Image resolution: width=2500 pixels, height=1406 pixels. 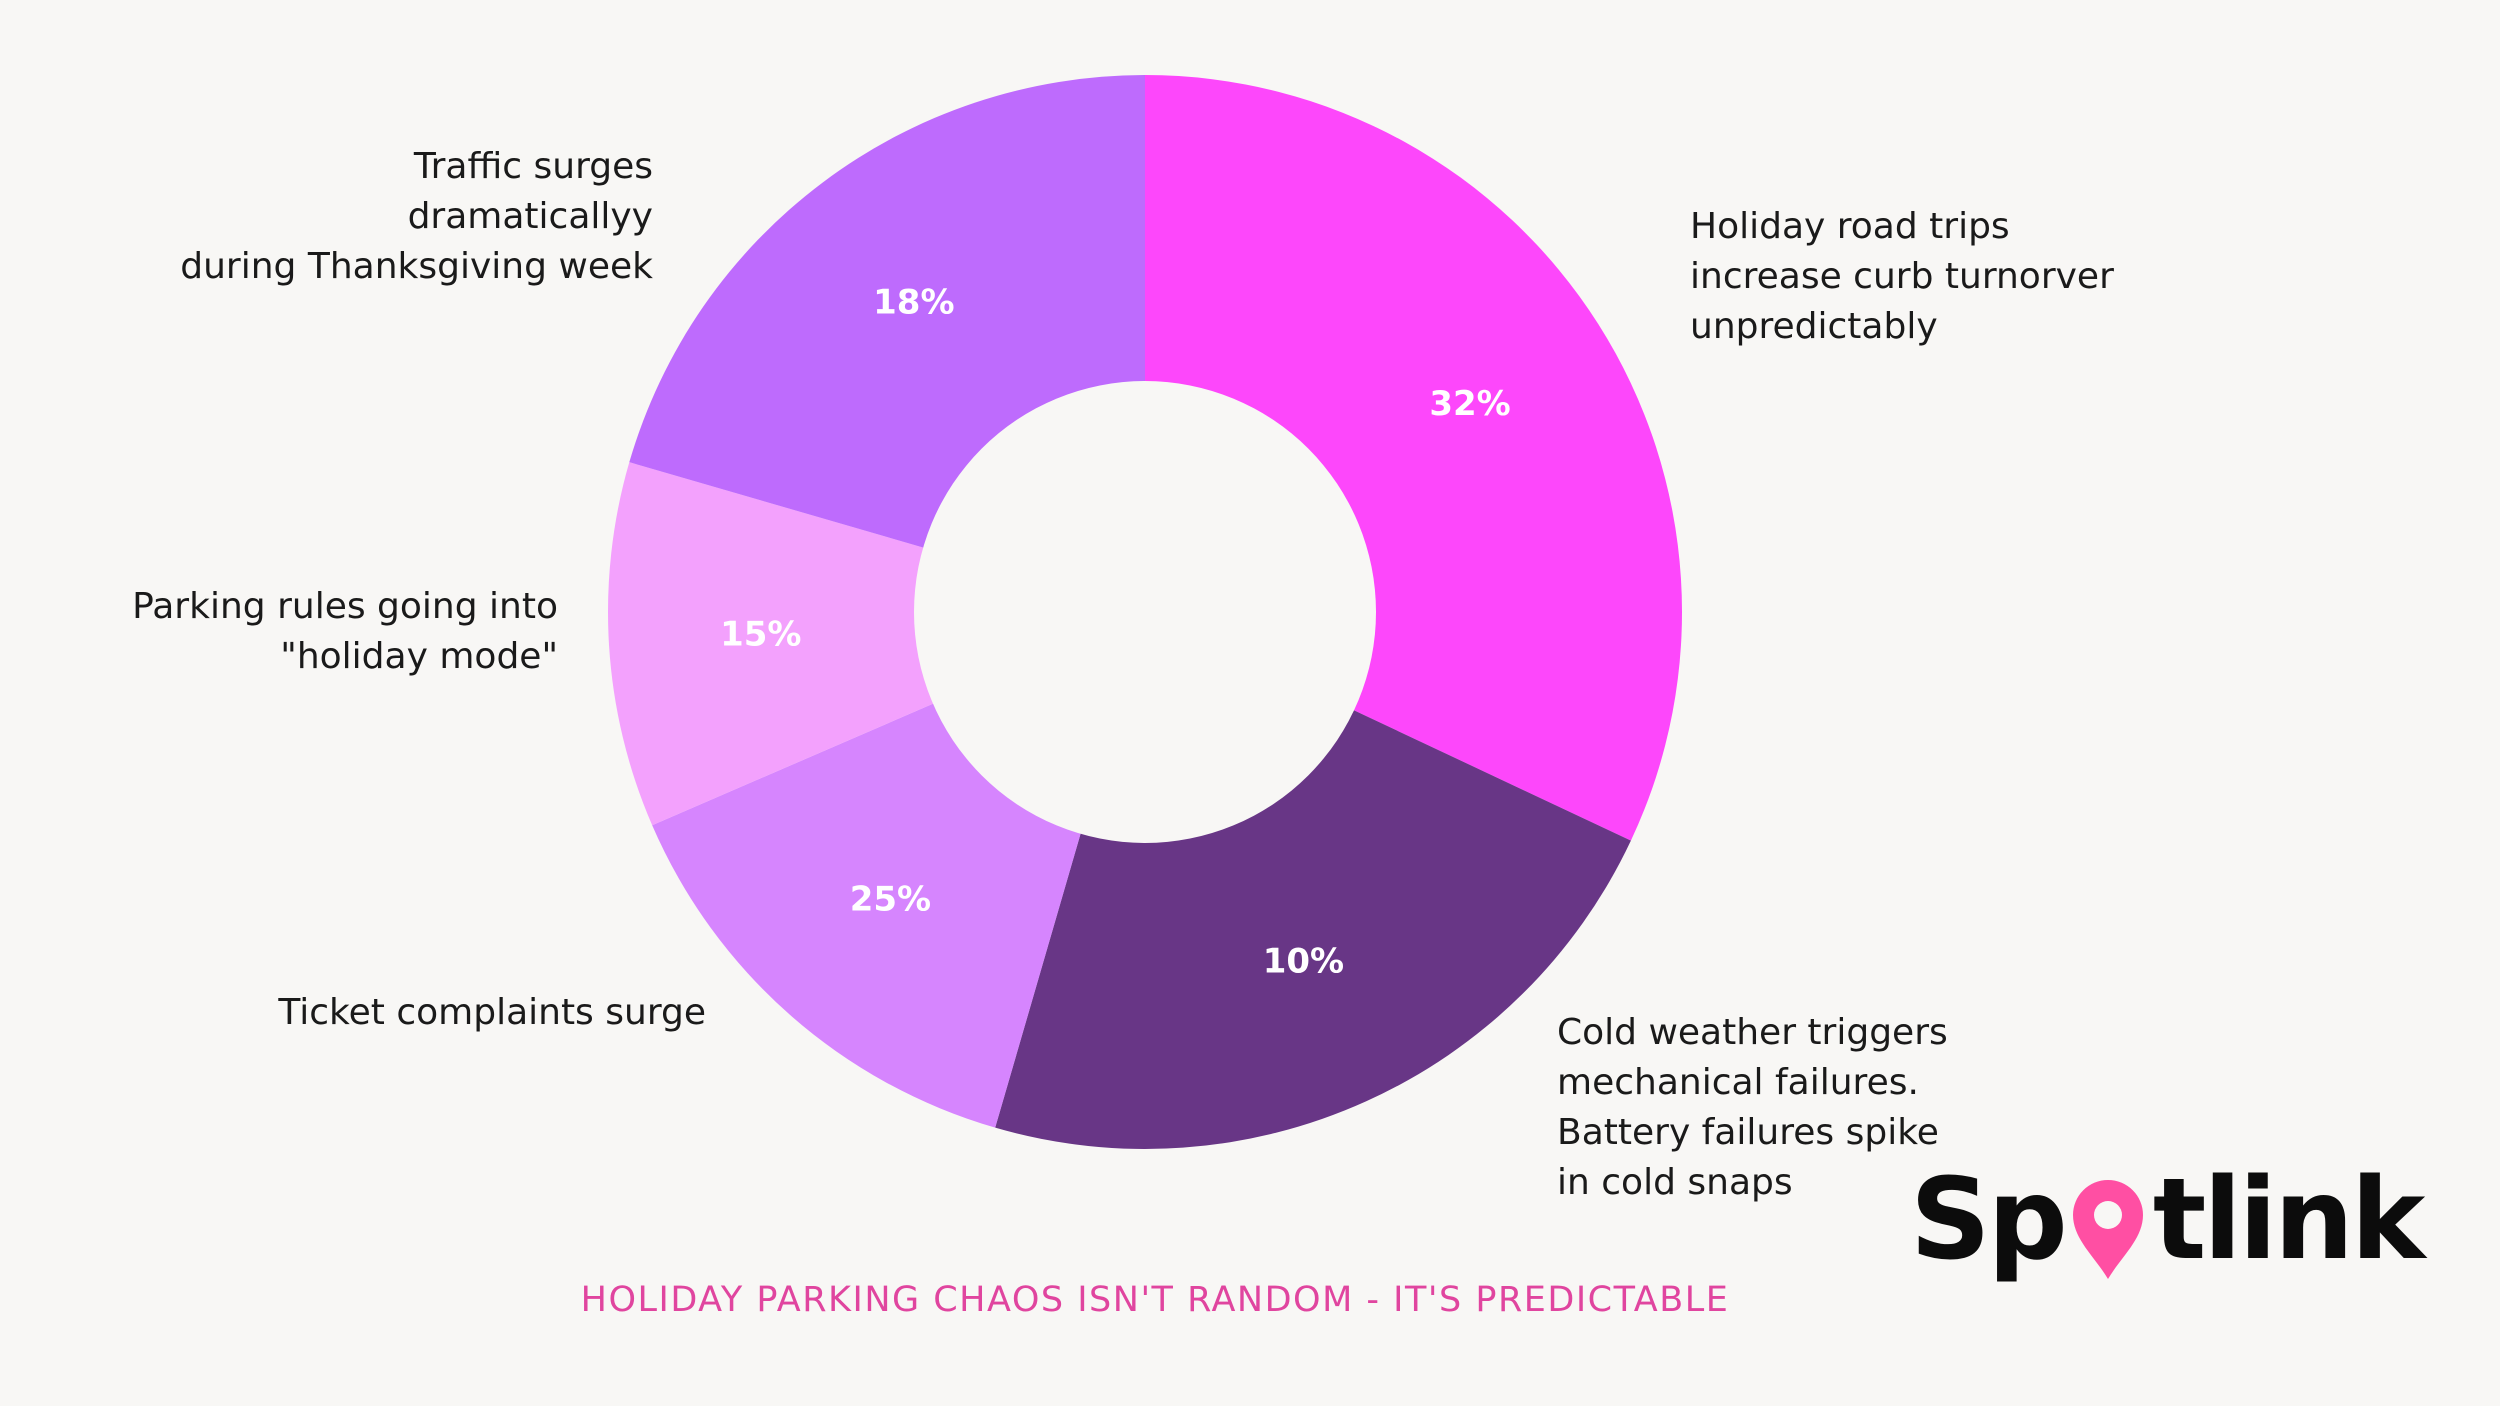 What do you see at coordinates (345, 631) in the screenshot?
I see `annotation-parking-rules: Parking rules going into "holiday mode"` at bounding box center [345, 631].